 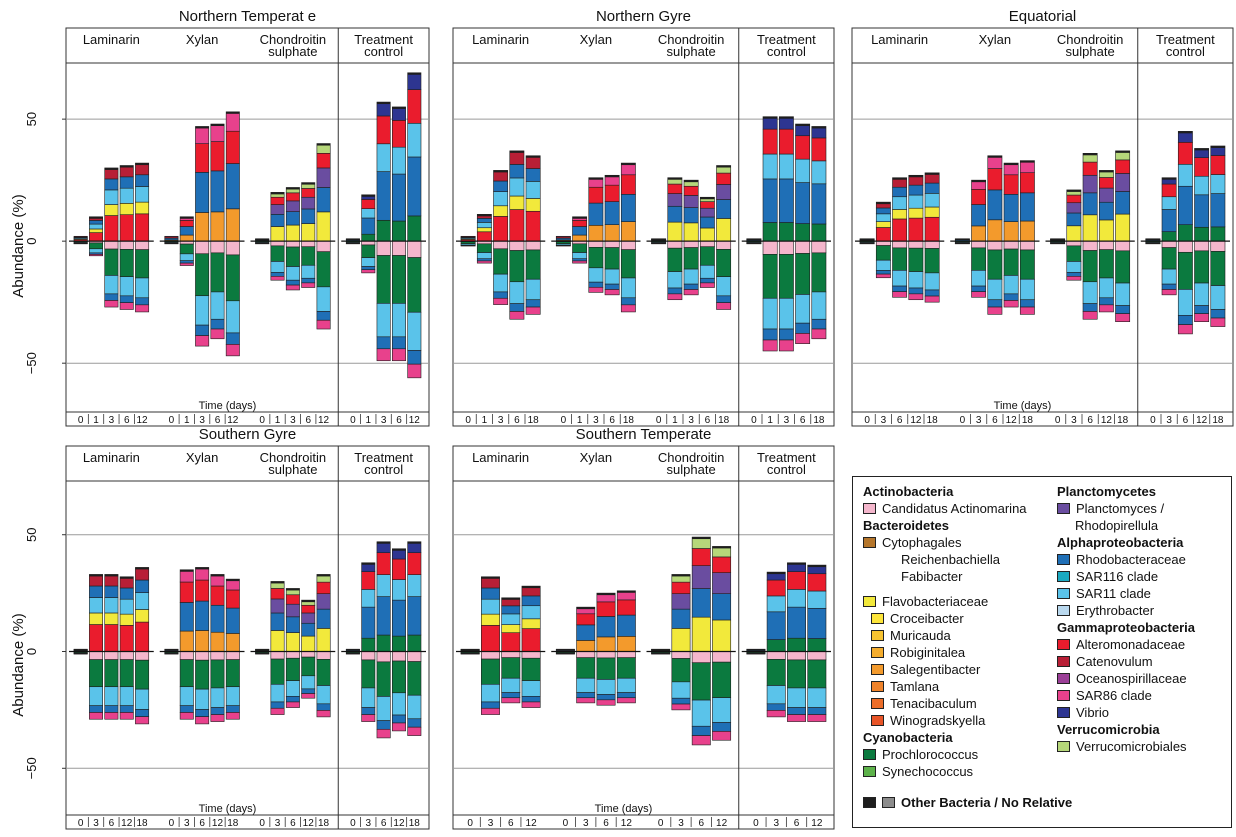 I want to click on legend-item-croceibacter: Croceibacter, so click(x=945, y=618).